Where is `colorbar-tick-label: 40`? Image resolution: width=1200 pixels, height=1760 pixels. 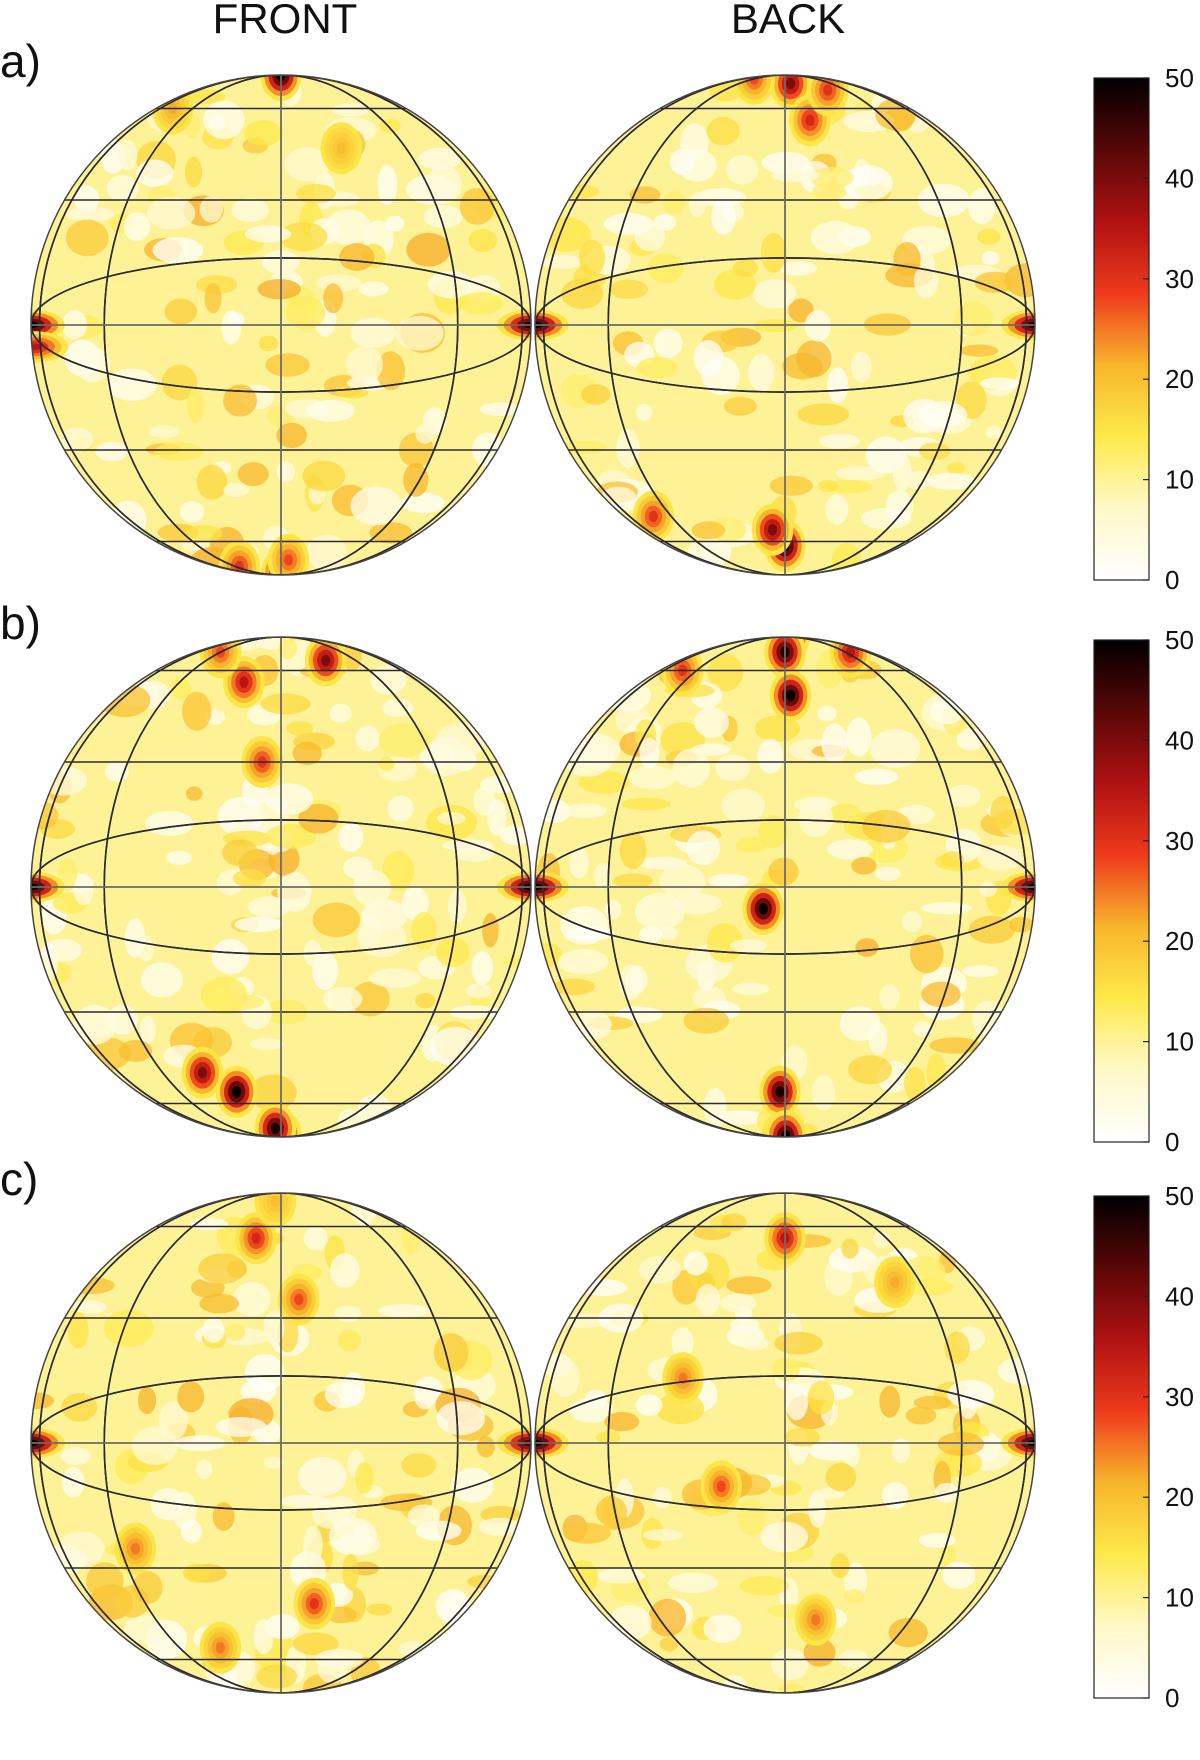 colorbar-tick-label: 40 is located at coordinates (1179, 740).